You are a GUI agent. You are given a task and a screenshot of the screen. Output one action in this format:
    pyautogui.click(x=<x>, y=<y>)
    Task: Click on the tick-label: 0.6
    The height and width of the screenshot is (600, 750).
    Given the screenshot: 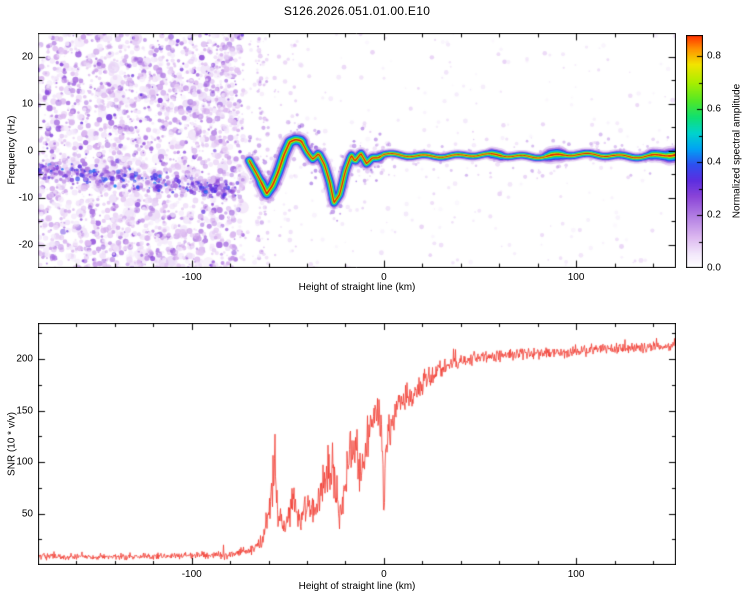 What is the action you would take?
    pyautogui.click(x=714, y=109)
    